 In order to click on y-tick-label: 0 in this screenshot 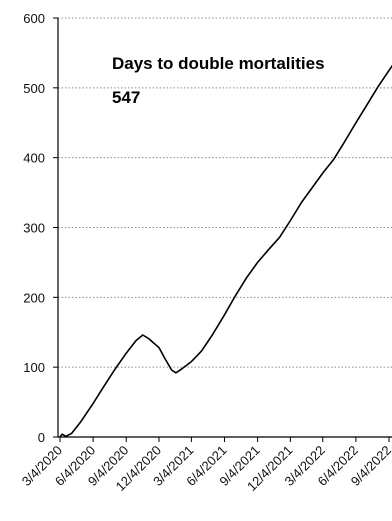, I will do `click(41, 437)`.